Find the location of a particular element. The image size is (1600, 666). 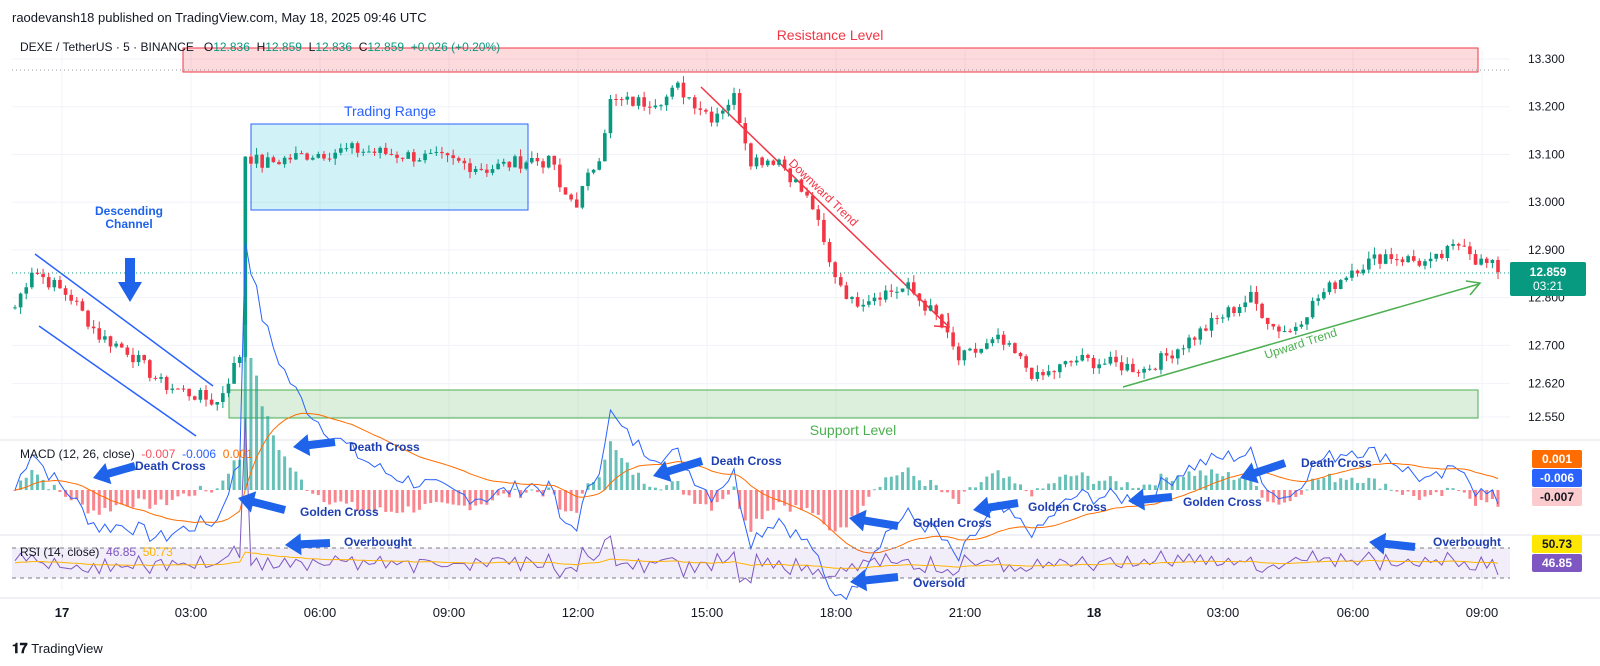

tradingview-logo: 𝟏𝟕 TradingView is located at coordinates (57, 648).